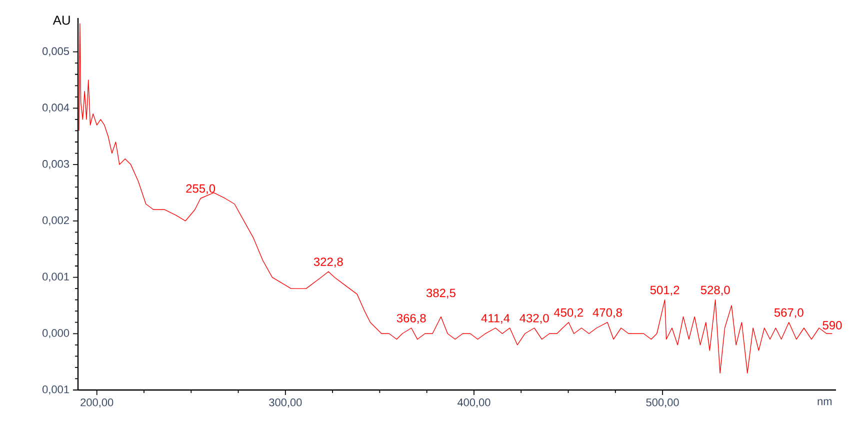  I want to click on y-tick-label: 0,002, so click(55, 221).